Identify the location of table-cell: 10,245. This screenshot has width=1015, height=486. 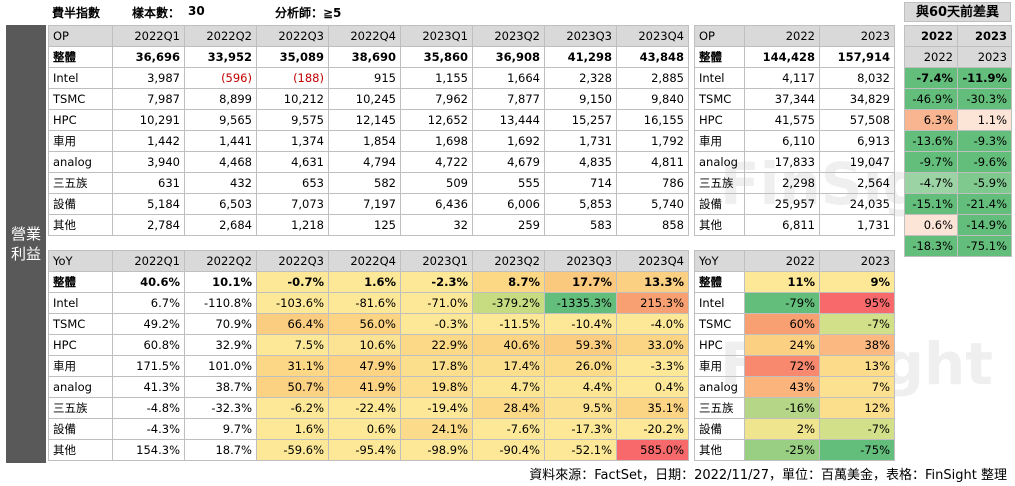
(364, 99).